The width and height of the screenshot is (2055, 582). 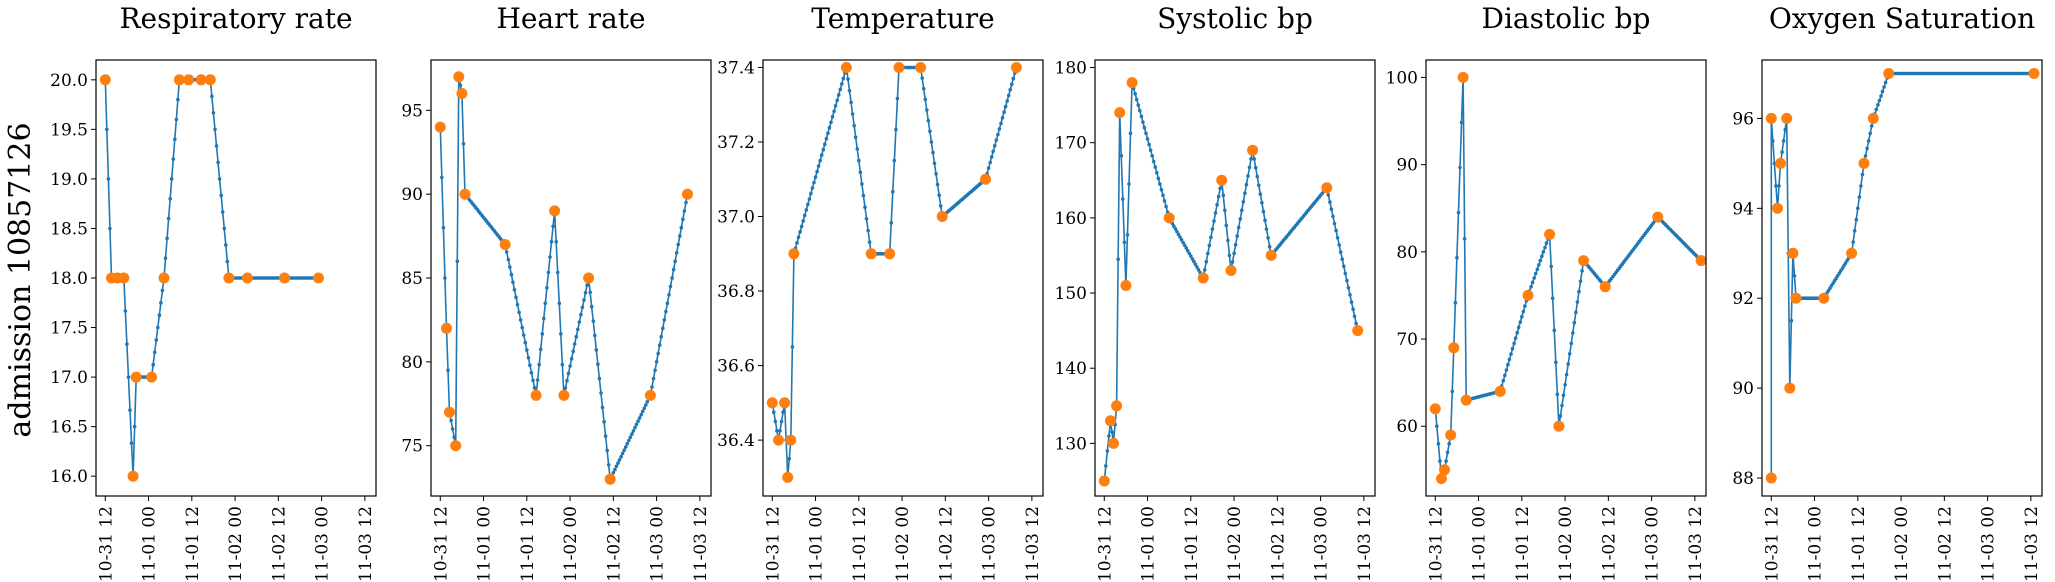 I want to click on y-tick-label: 94, so click(x=1743, y=209).